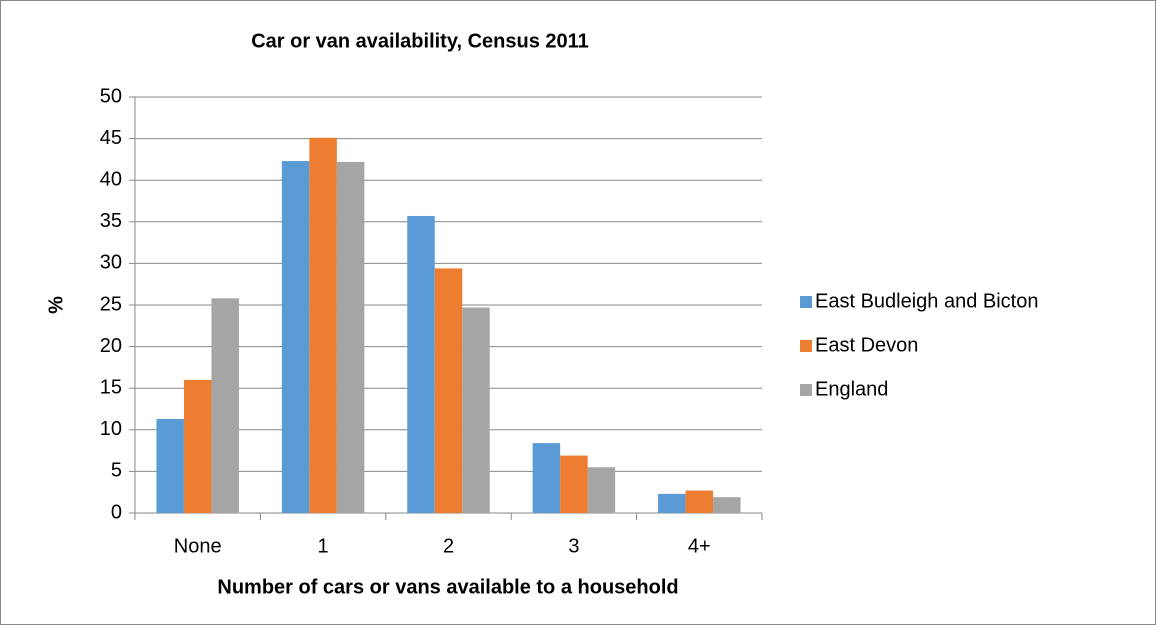 The image size is (1156, 625). What do you see at coordinates (927, 301) in the screenshot?
I see `legend-label: East Budleigh and Bicton` at bounding box center [927, 301].